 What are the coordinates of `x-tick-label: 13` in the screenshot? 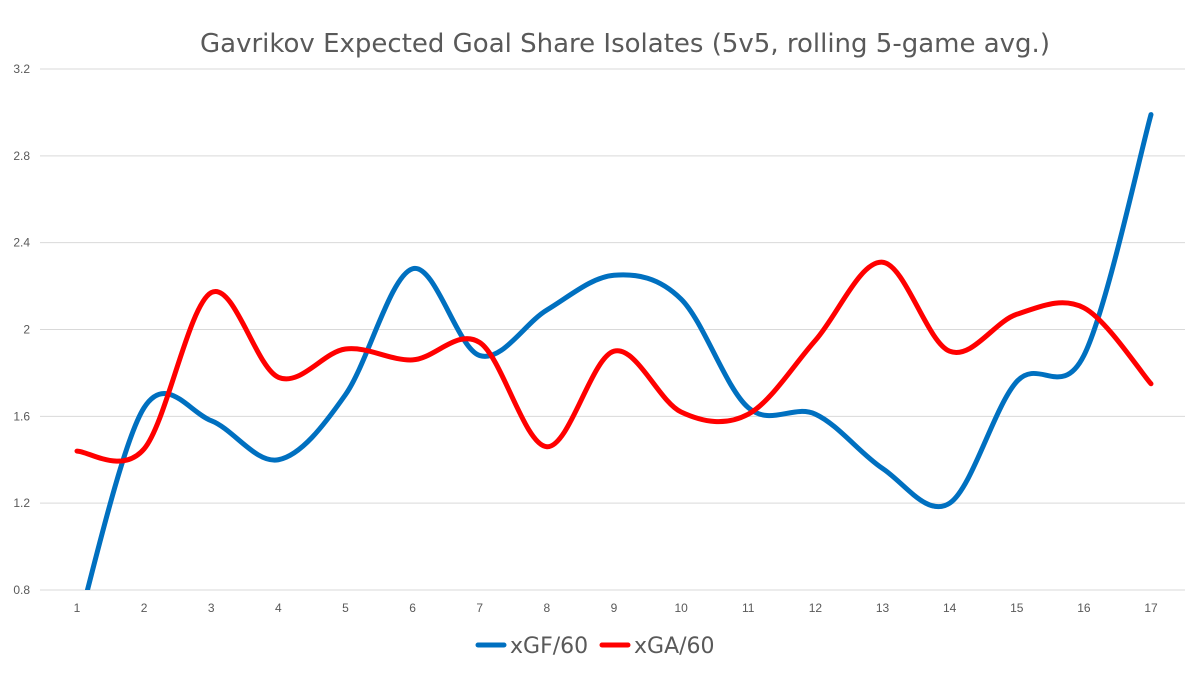 It's located at (883, 608).